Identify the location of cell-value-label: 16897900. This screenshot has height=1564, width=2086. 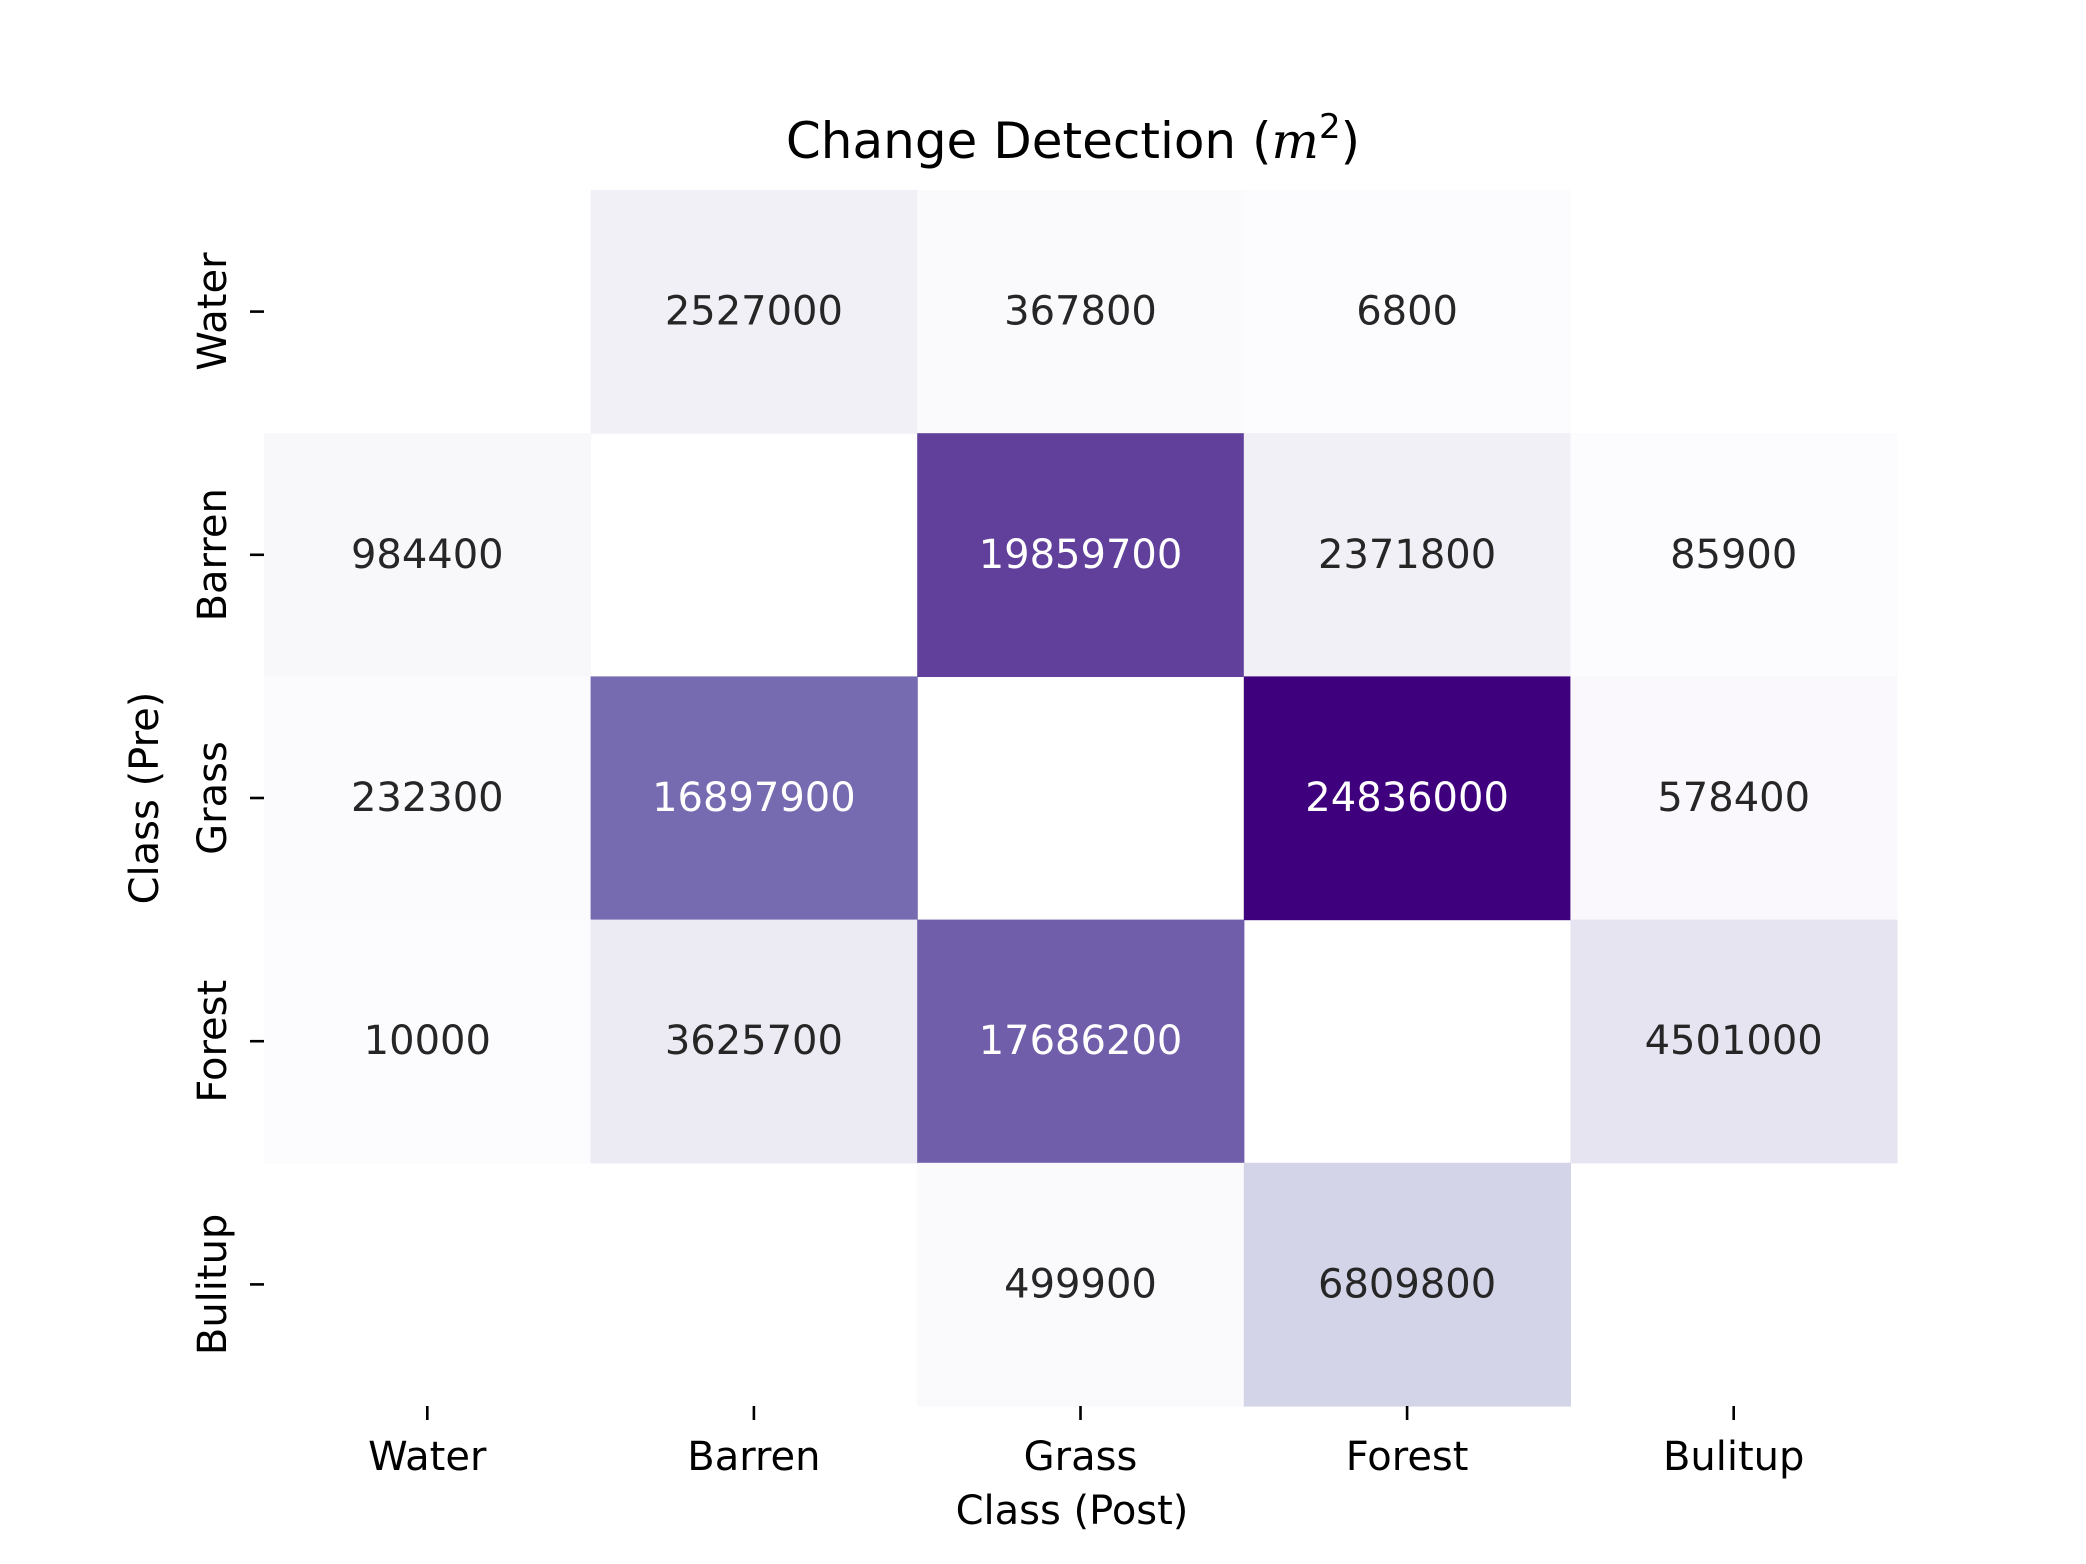
(754, 798).